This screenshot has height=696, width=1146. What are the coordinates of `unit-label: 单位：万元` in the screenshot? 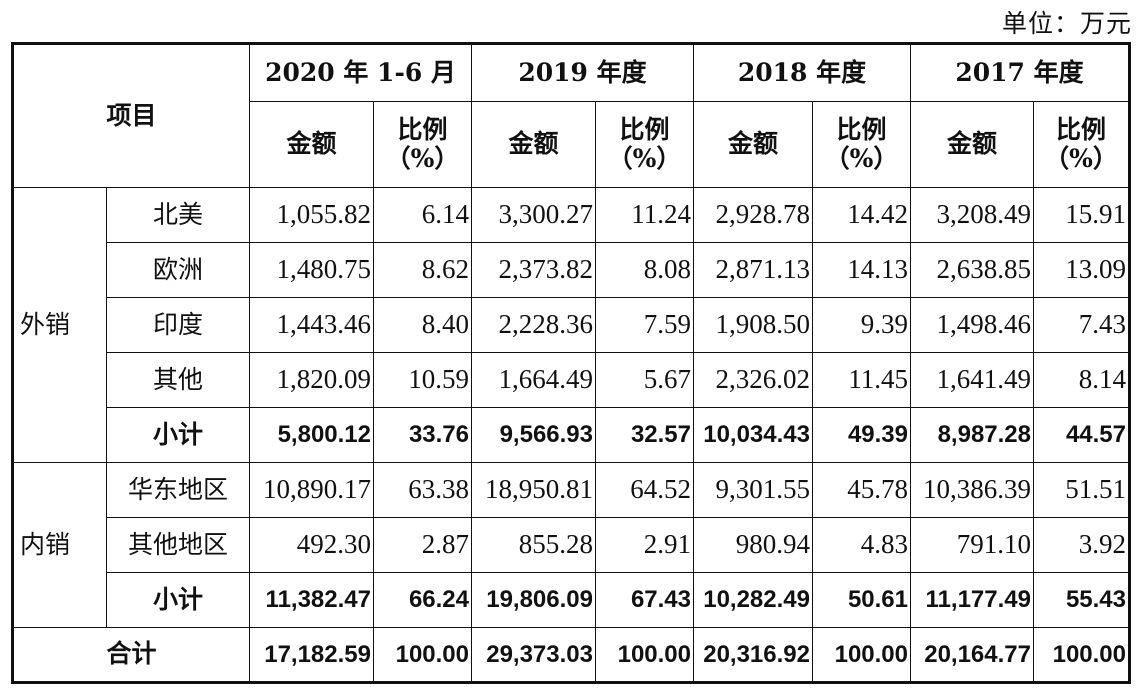 It's located at (1066, 23).